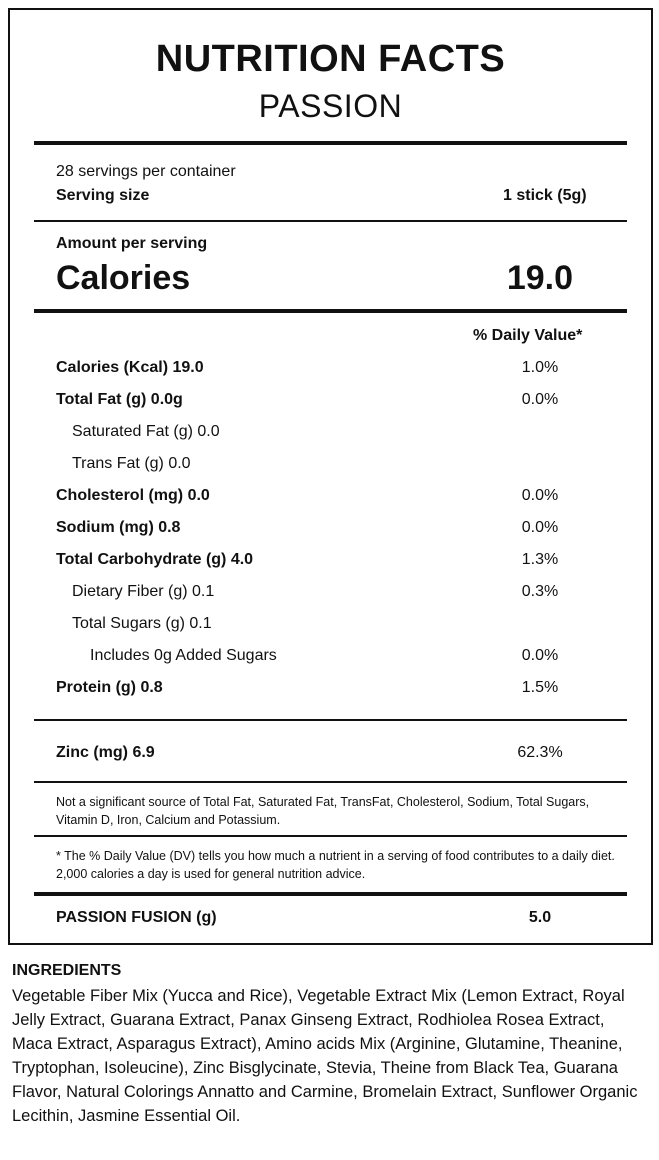 This screenshot has height=1160, width=659. I want to click on fusion-value: 5.0, so click(540, 917).